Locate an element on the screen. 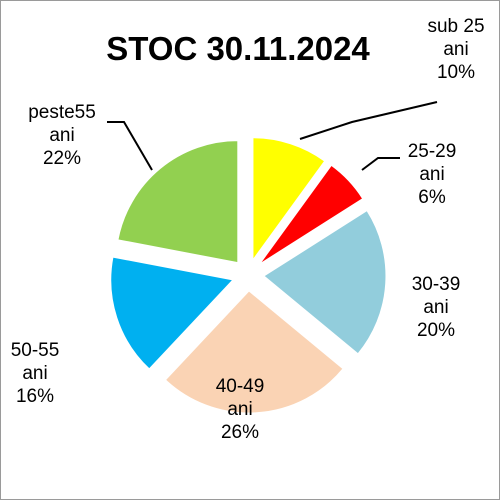 Image resolution: width=500 pixels, height=500 pixels. data-label-sub-25: sub 25 ani 10% is located at coordinates (455, 49).